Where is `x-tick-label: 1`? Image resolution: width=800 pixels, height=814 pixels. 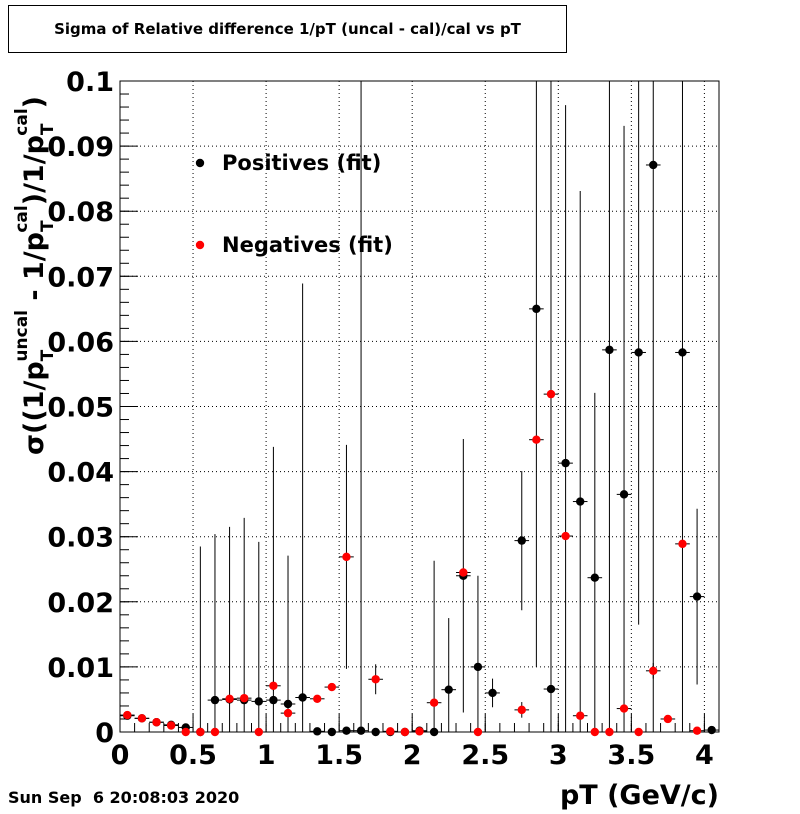 x-tick-label: 1 is located at coordinates (266, 755).